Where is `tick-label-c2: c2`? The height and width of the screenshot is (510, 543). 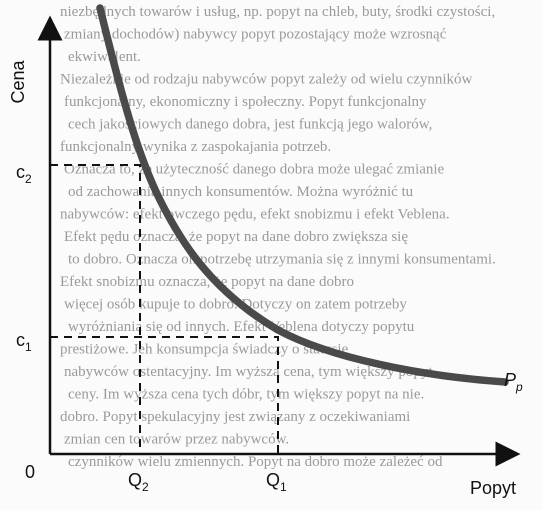 tick-label-c2: c2 is located at coordinates (24, 174).